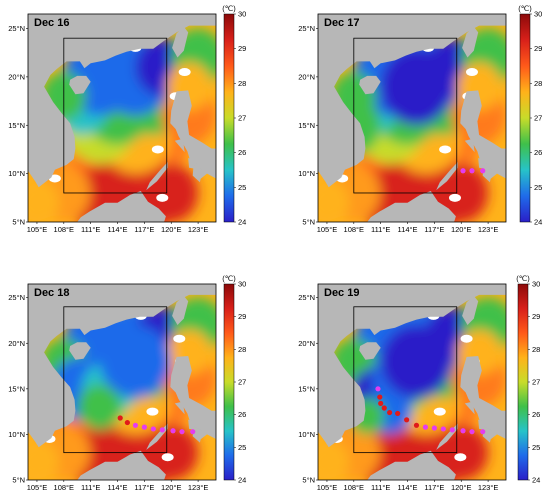  What do you see at coordinates (234, 379) in the screenshot?
I see `colorbar: (℃)30 29 28 27 26 25 24` at bounding box center [234, 379].